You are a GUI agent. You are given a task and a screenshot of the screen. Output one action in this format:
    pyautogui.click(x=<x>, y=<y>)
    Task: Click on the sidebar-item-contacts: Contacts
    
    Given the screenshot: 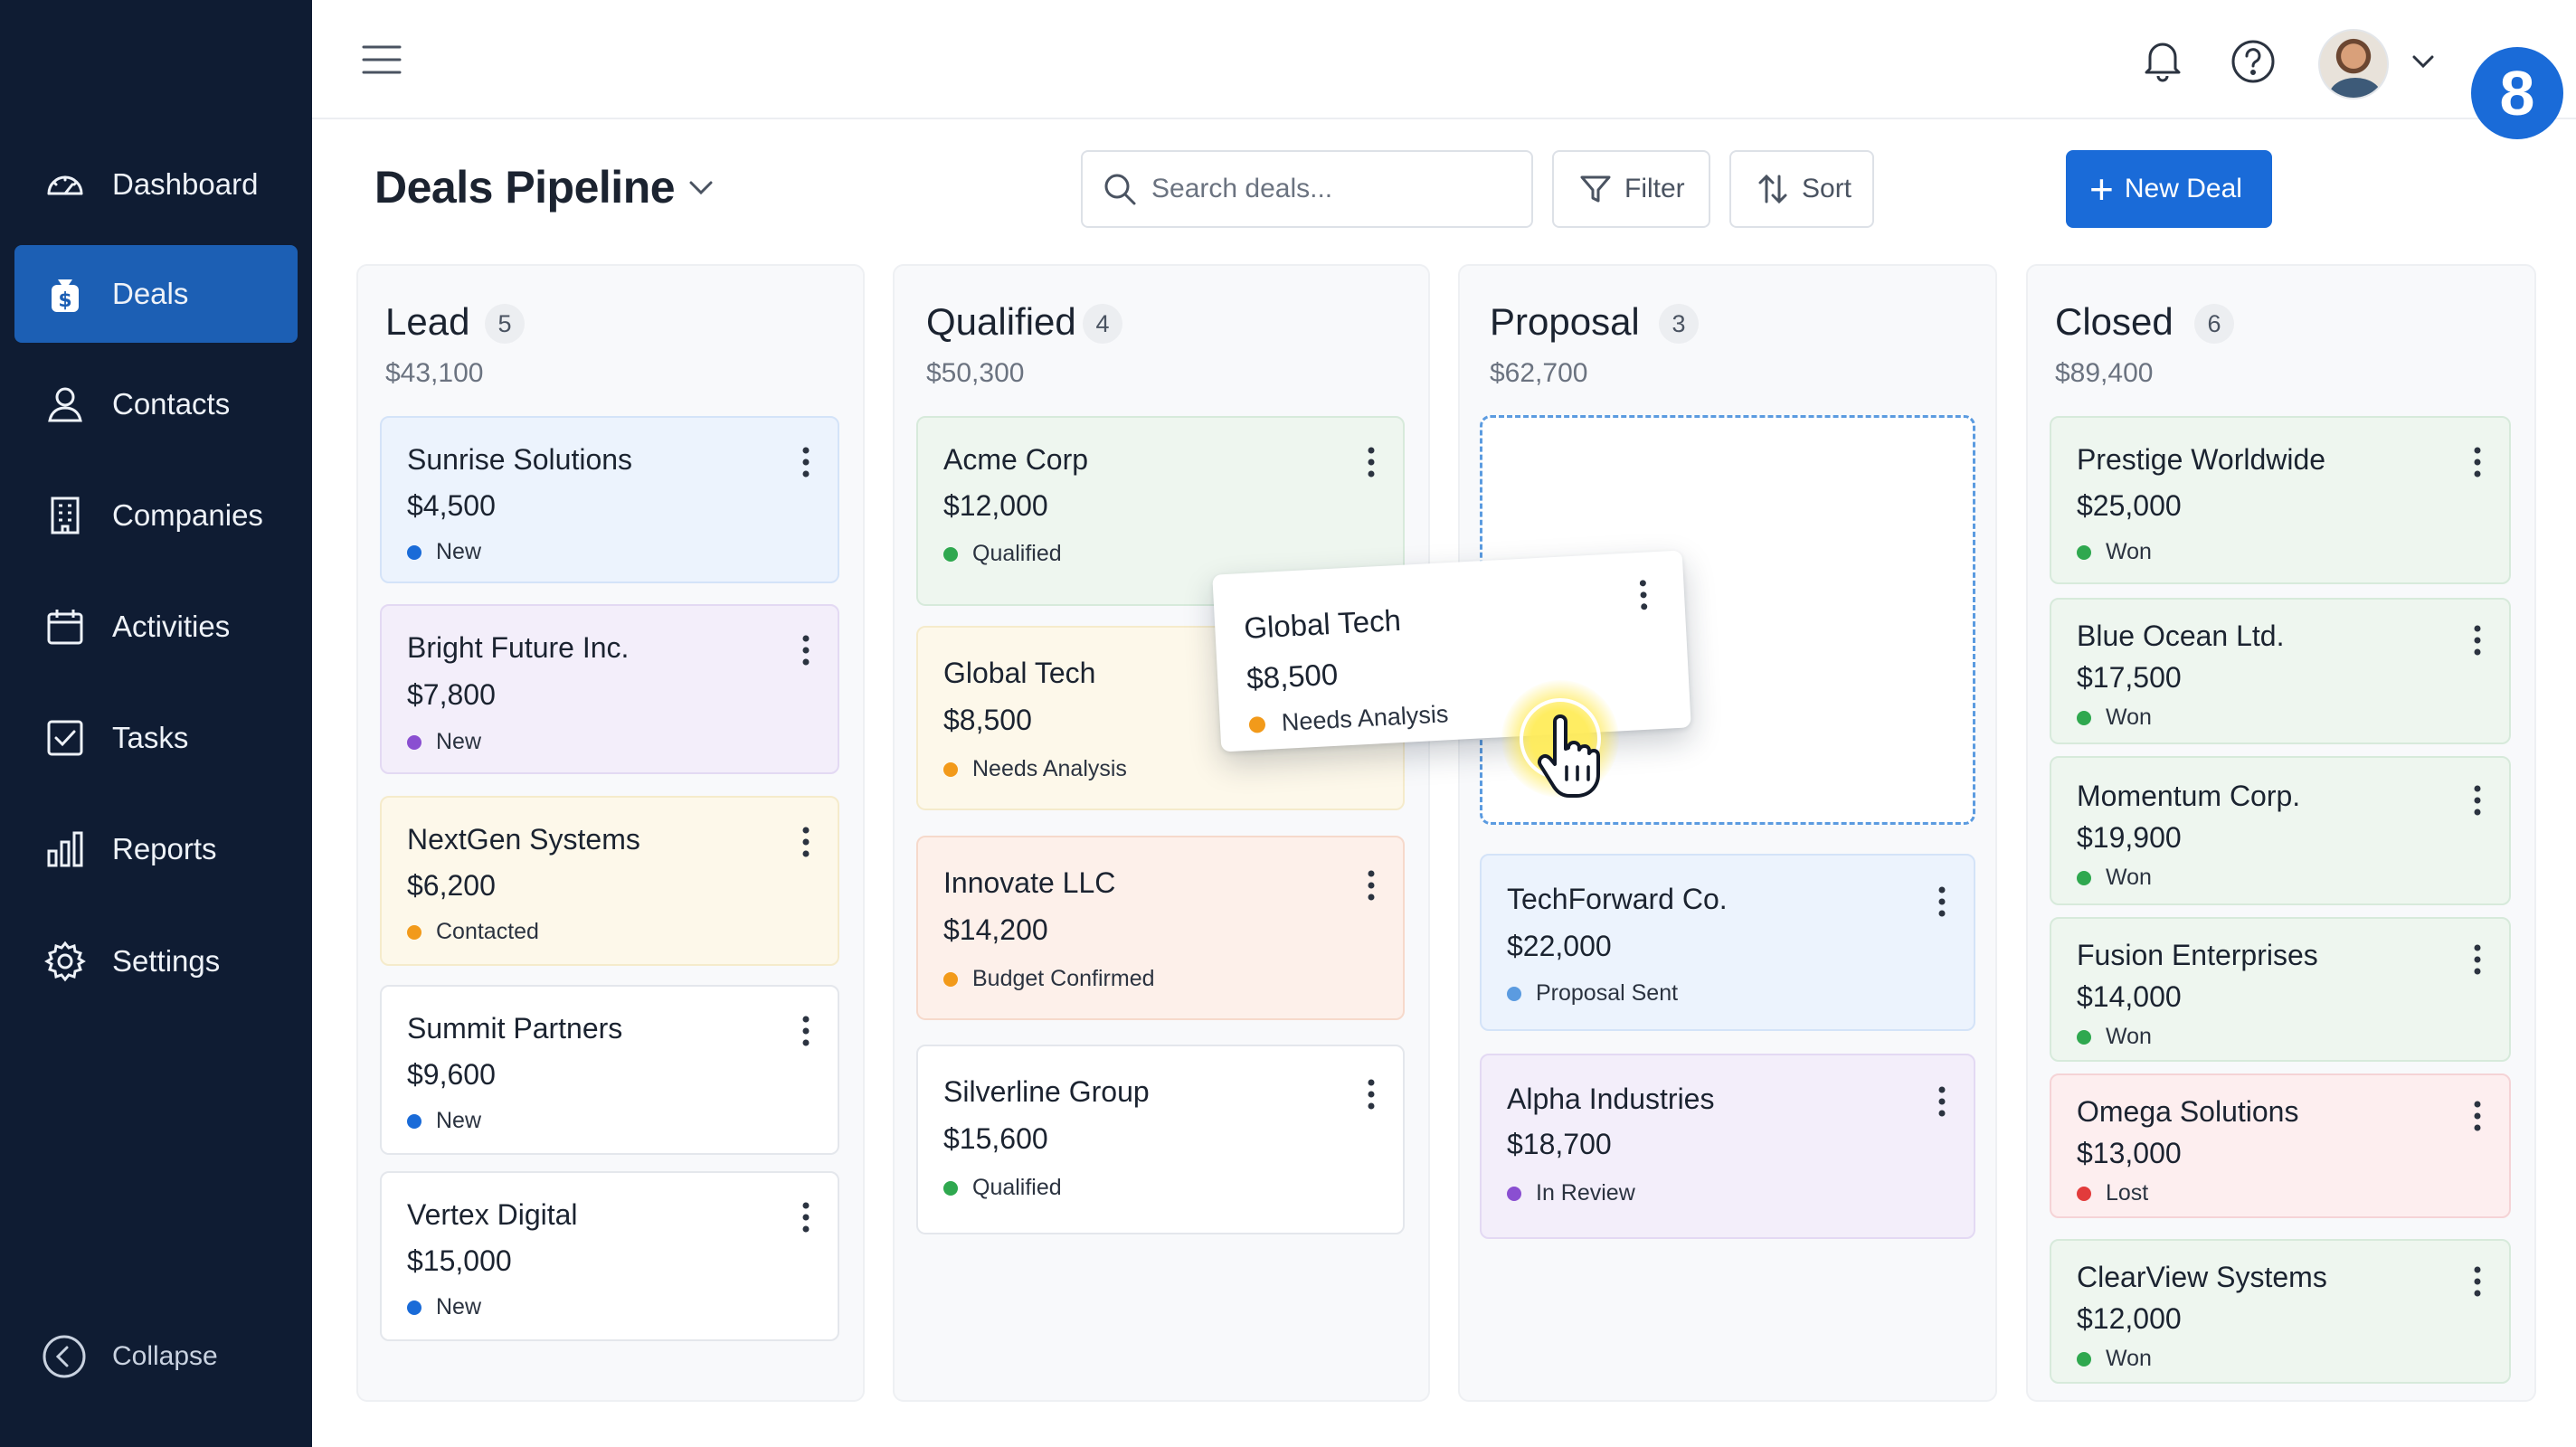 What is the action you would take?
    pyautogui.click(x=156, y=404)
    